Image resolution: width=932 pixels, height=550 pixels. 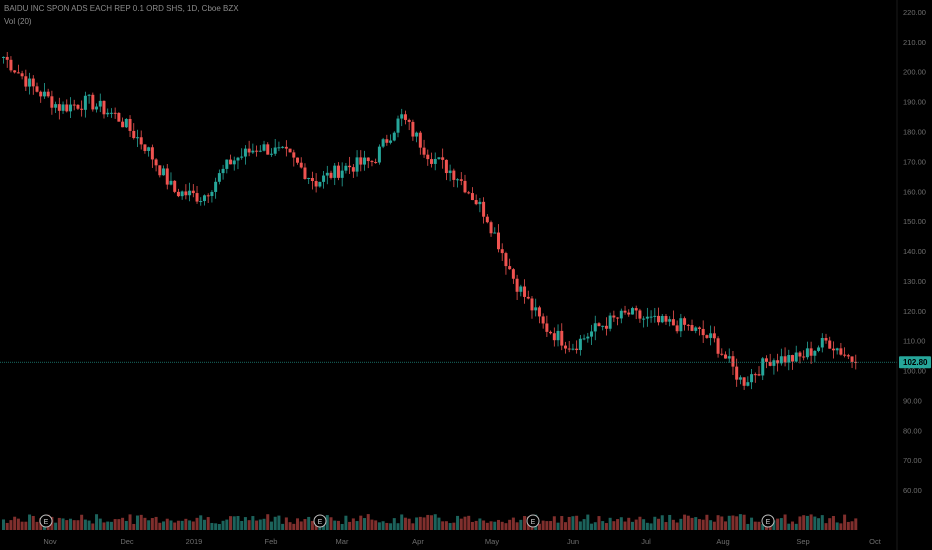 I want to click on time-tick-label: Apr, so click(x=418, y=541).